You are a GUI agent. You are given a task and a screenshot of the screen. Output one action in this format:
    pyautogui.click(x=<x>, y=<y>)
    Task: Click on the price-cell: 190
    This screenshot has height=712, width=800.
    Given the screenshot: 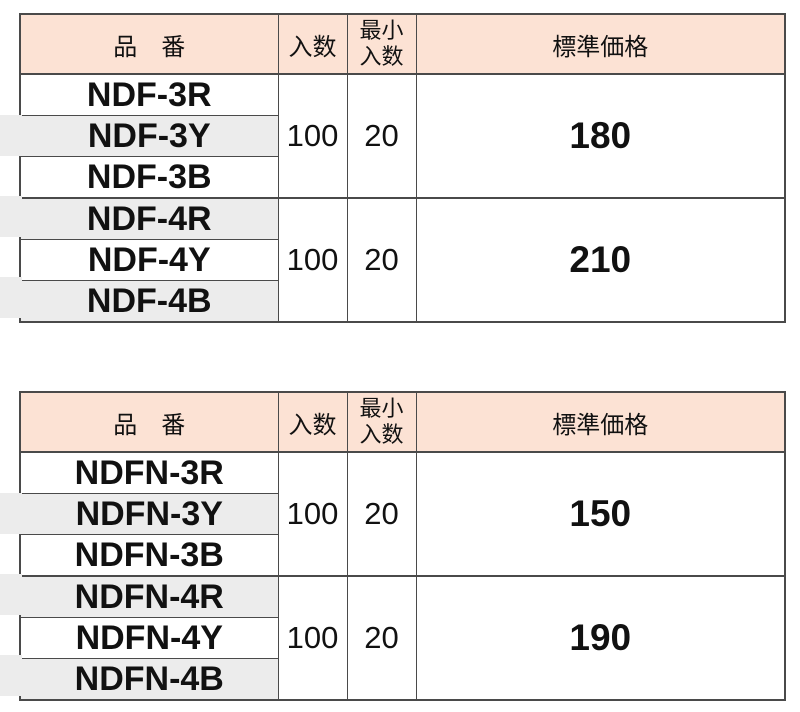 What is the action you would take?
    pyautogui.click(x=600, y=638)
    